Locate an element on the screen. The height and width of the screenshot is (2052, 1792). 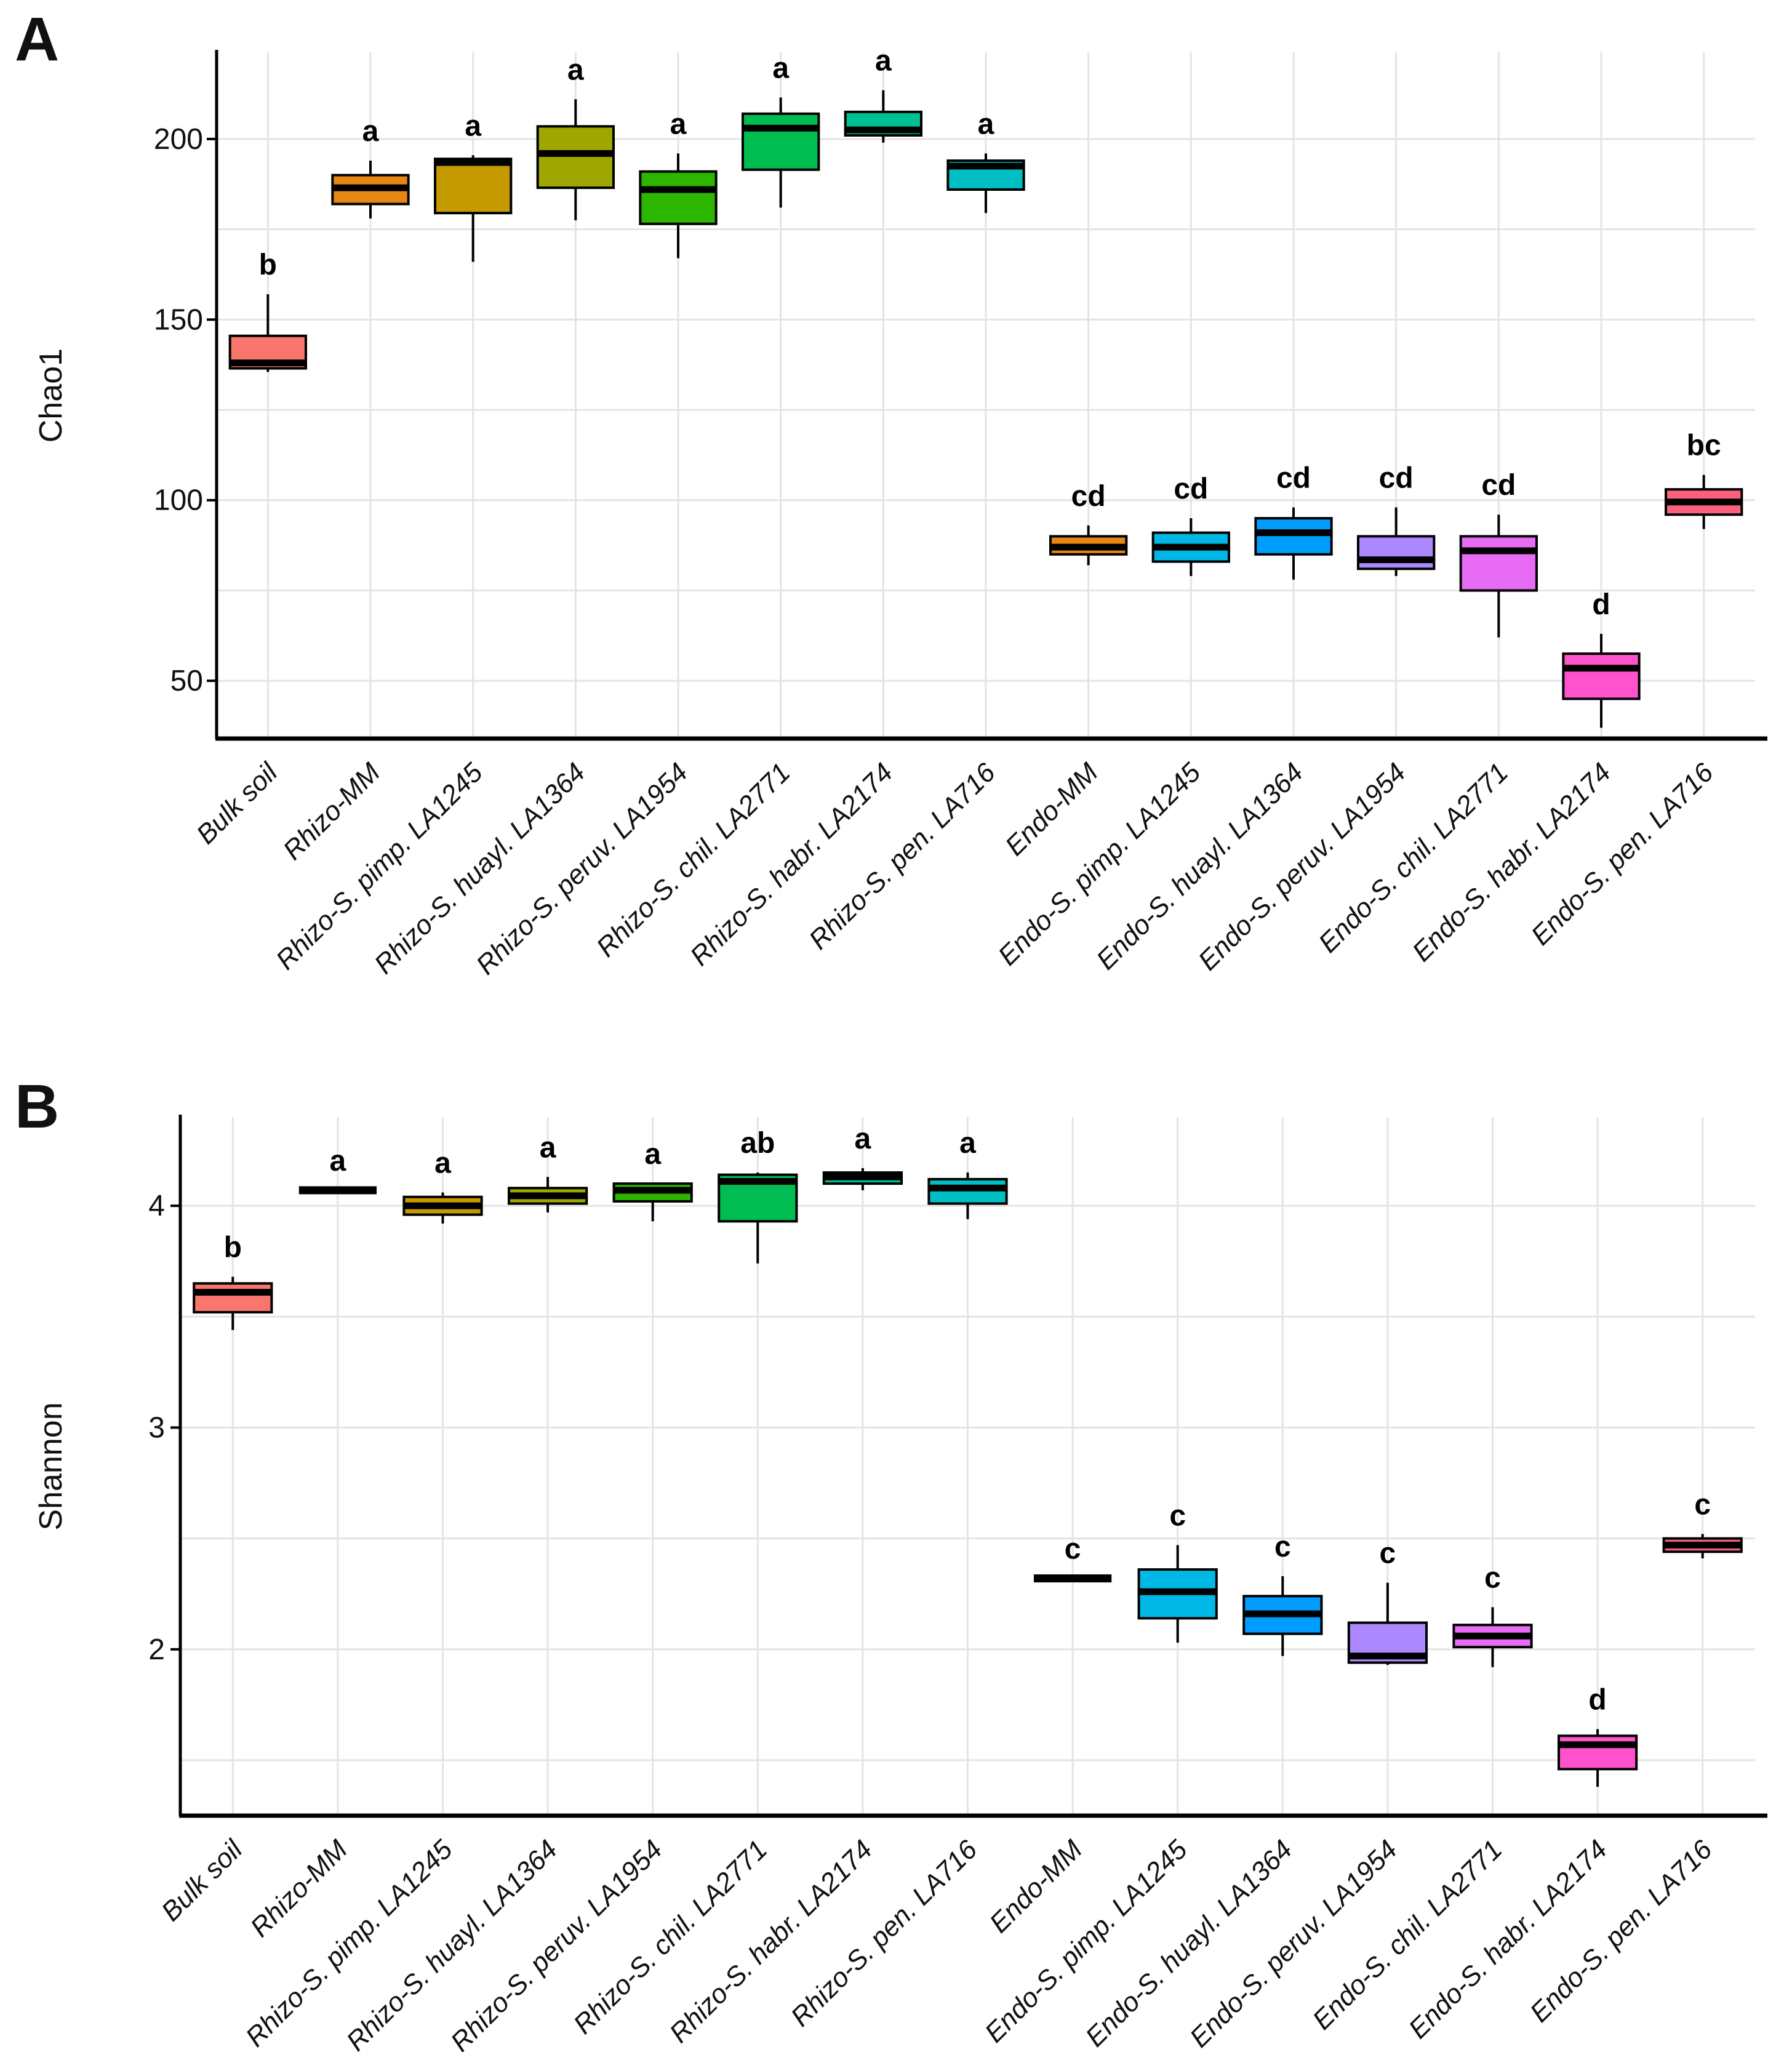
y-tick-label: 150 is located at coordinates (178, 319).